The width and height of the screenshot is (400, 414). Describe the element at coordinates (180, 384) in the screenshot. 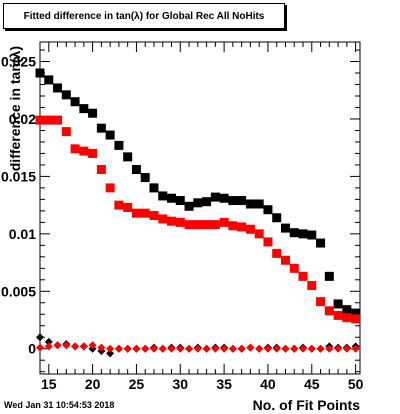

I see `x-tick-label: 30` at that location.